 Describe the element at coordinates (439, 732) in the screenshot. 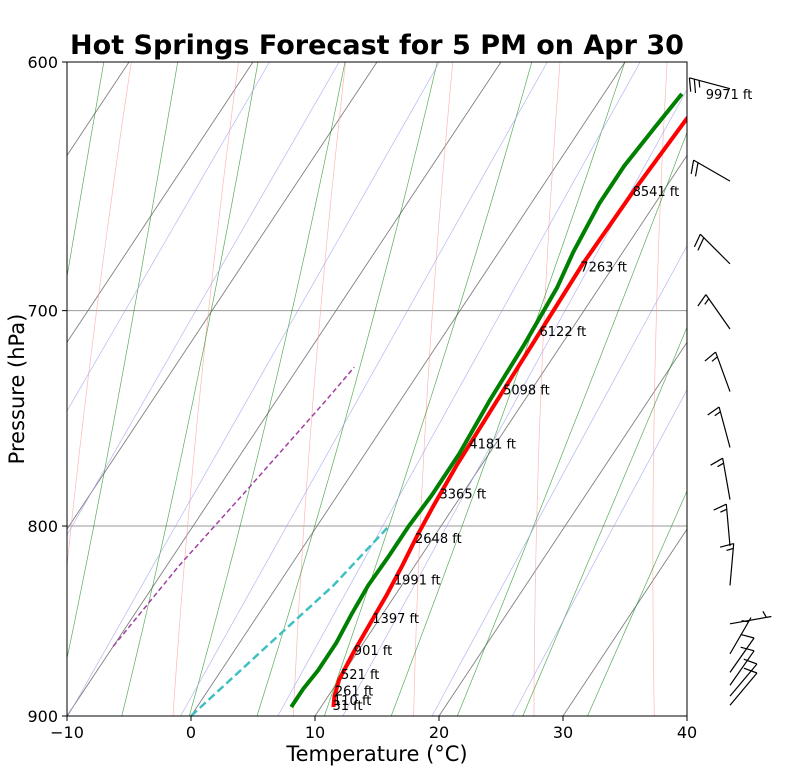

I see `x-tick-label: 20` at that location.